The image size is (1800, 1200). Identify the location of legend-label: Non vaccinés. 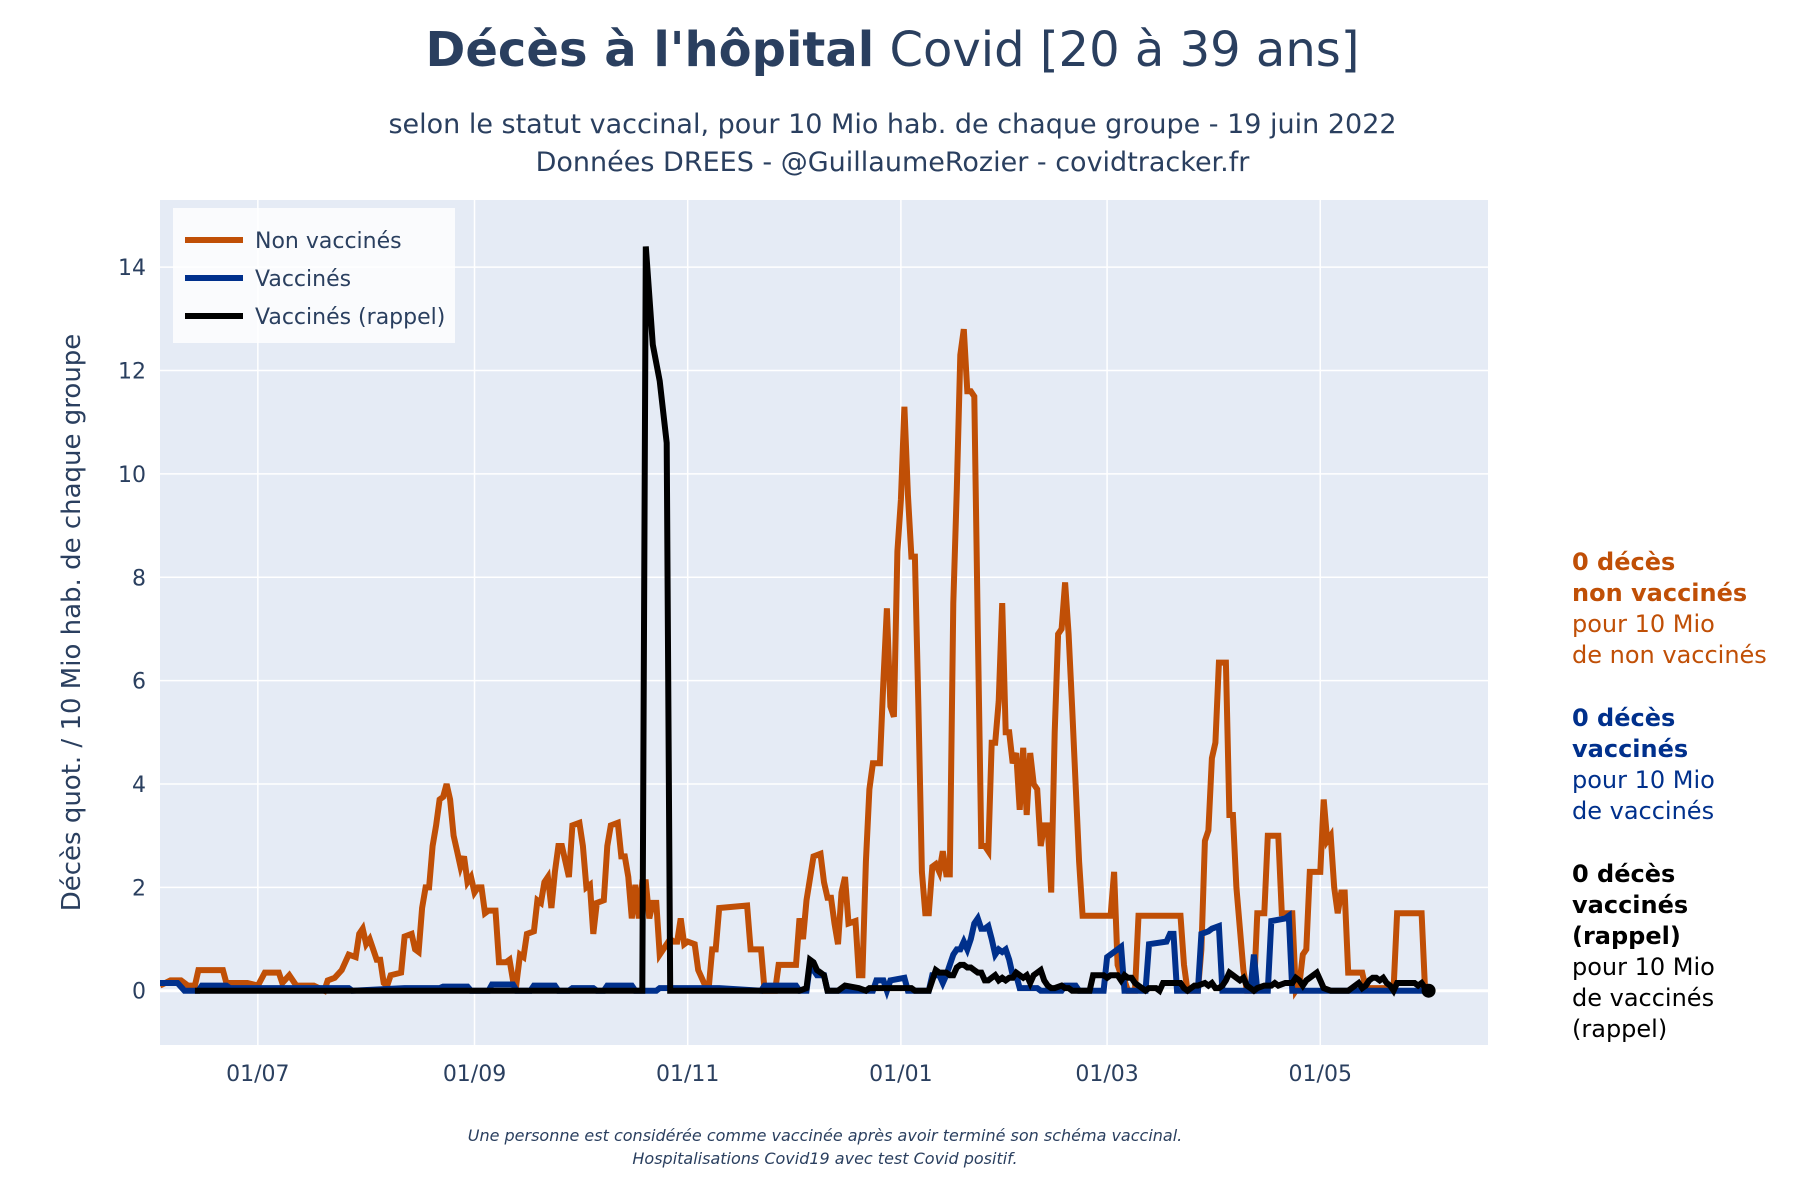
(328, 241).